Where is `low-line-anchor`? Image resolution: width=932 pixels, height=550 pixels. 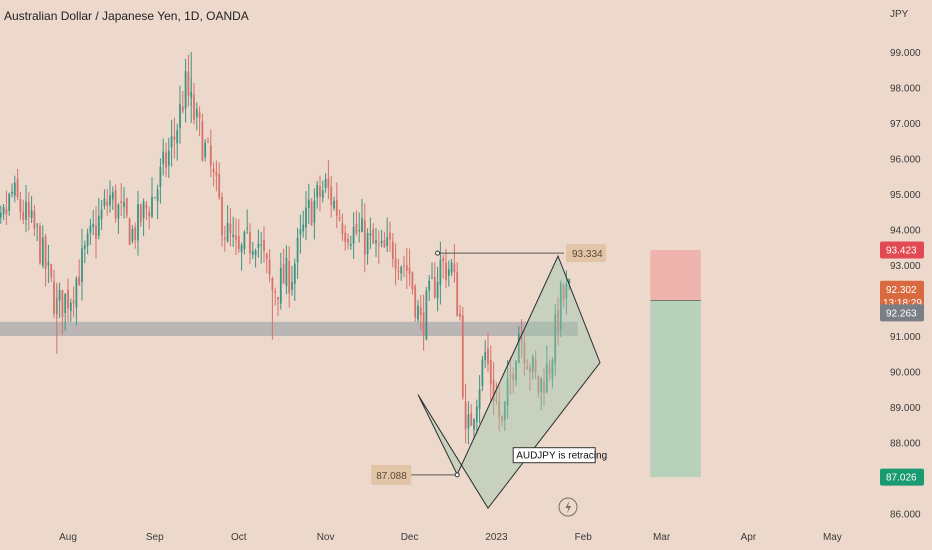
low-line-anchor is located at coordinates (457, 475).